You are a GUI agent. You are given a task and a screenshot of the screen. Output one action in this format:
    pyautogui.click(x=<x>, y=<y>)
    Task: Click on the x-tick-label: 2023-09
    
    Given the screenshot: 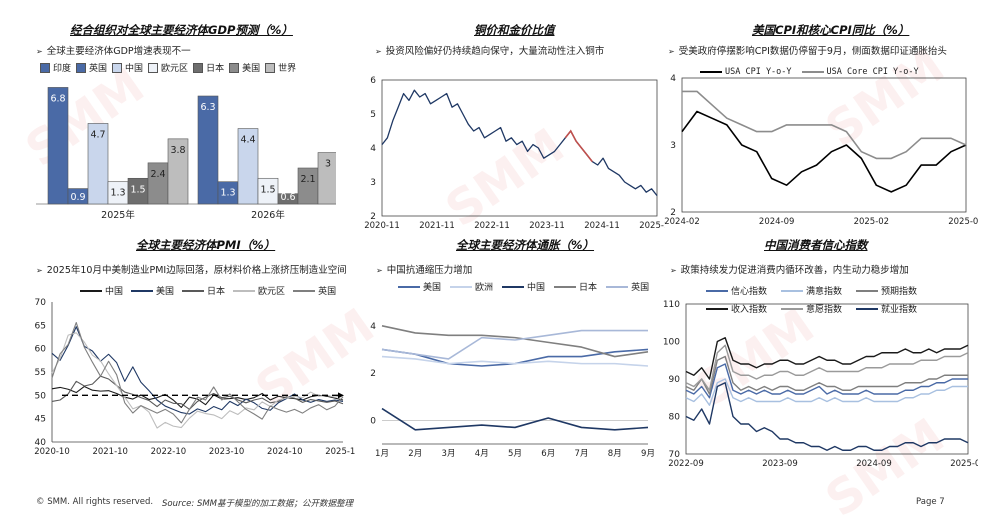 What is the action you would take?
    pyautogui.click(x=780, y=464)
    